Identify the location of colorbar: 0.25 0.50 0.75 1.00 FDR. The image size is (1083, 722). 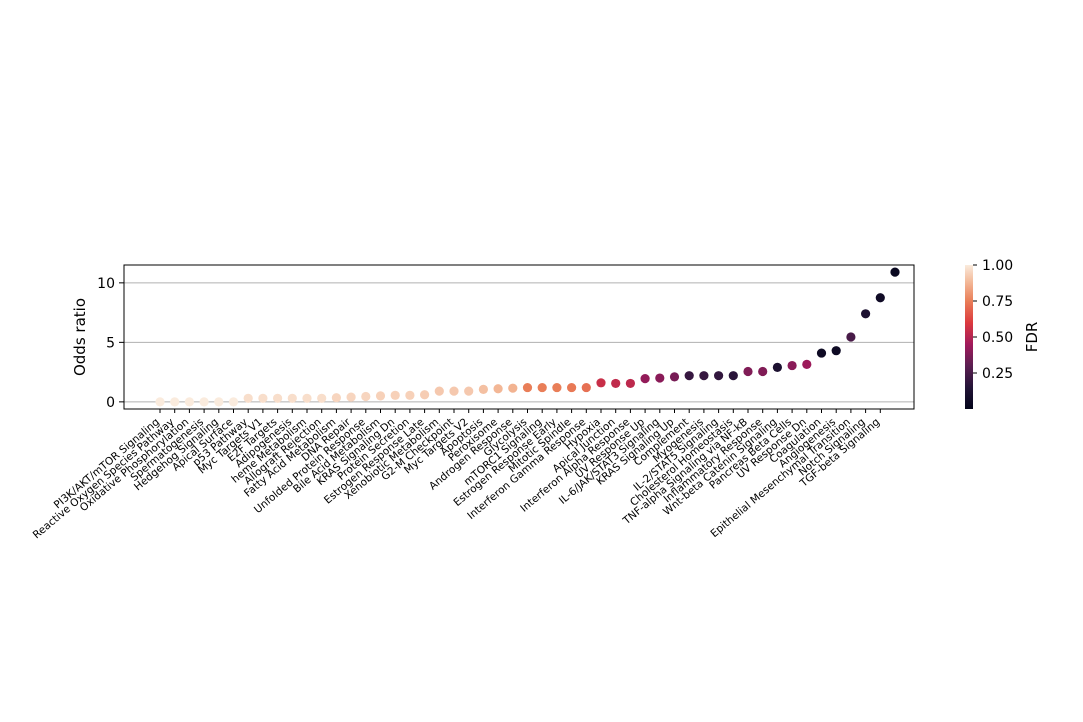
(1003, 333).